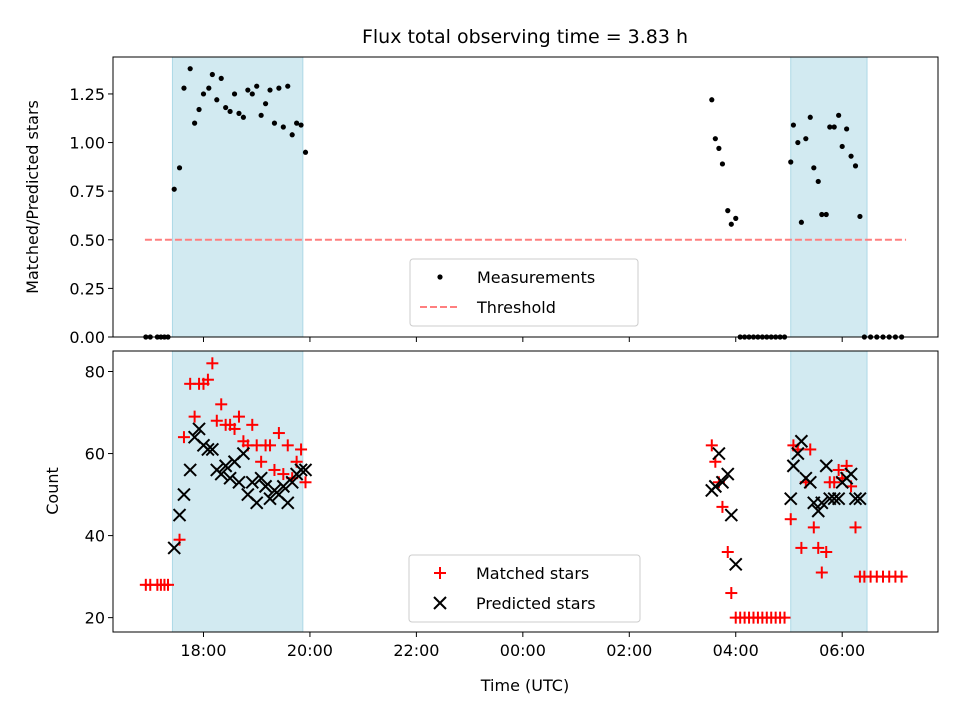 The width and height of the screenshot is (960, 720). What do you see at coordinates (516, 307) in the screenshot?
I see `legend-threshold-label: Threshold` at bounding box center [516, 307].